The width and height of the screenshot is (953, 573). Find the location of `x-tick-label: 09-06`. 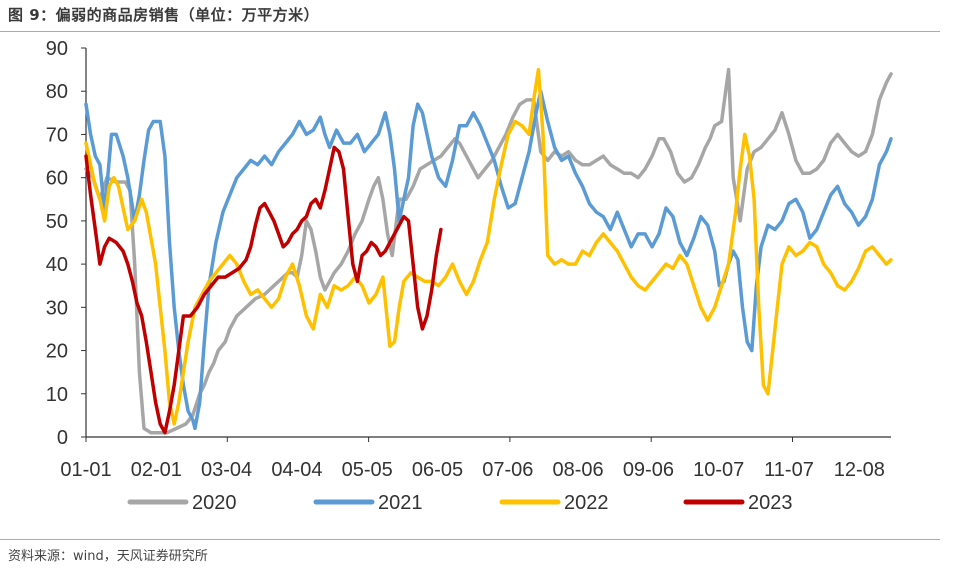

x-tick-label: 09-06 is located at coordinates (648, 470).